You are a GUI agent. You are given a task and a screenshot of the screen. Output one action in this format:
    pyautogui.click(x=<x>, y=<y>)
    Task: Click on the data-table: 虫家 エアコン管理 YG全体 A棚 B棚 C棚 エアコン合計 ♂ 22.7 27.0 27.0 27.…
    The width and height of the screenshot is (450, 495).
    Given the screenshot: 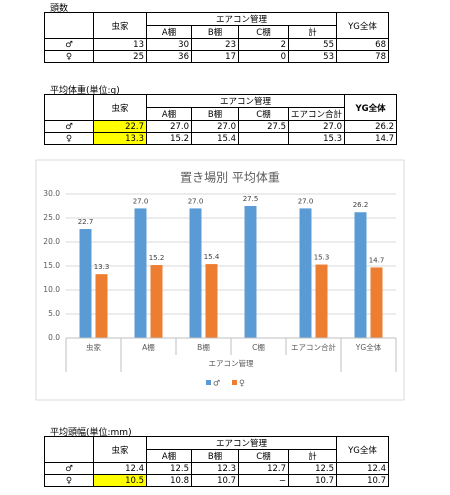 What is the action you would take?
    pyautogui.click(x=221, y=119)
    